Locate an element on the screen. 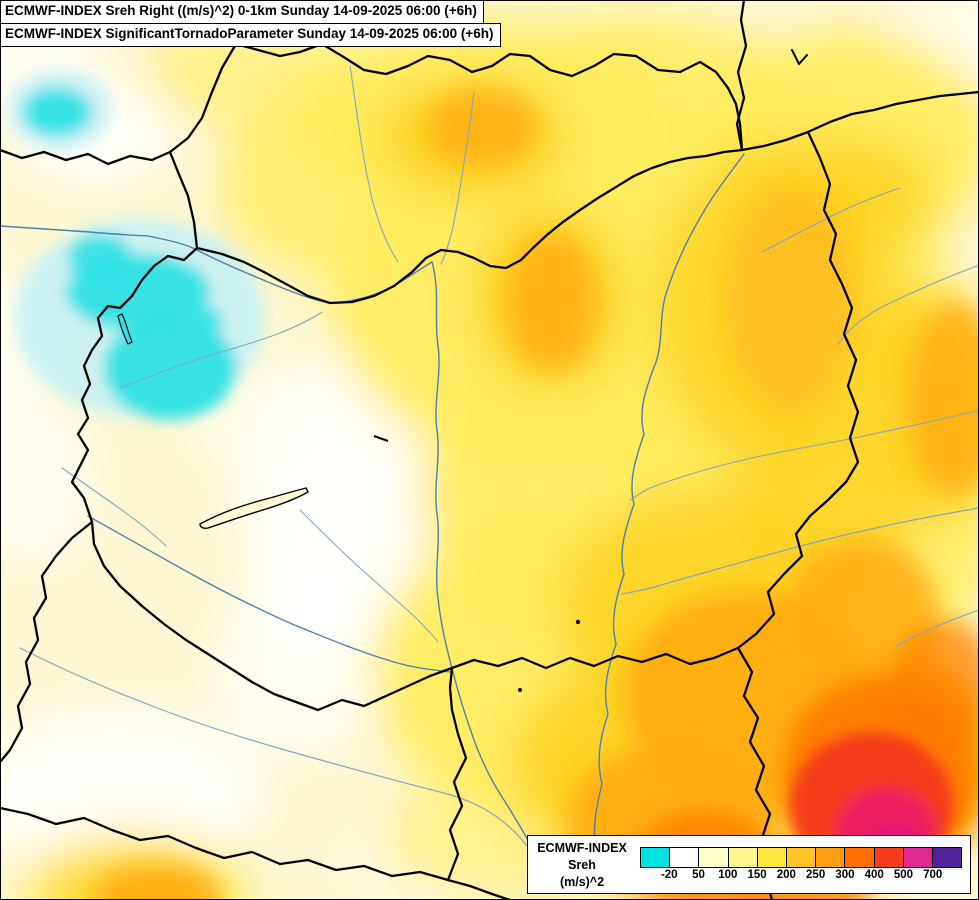  river-hron is located at coordinates (457, 178).